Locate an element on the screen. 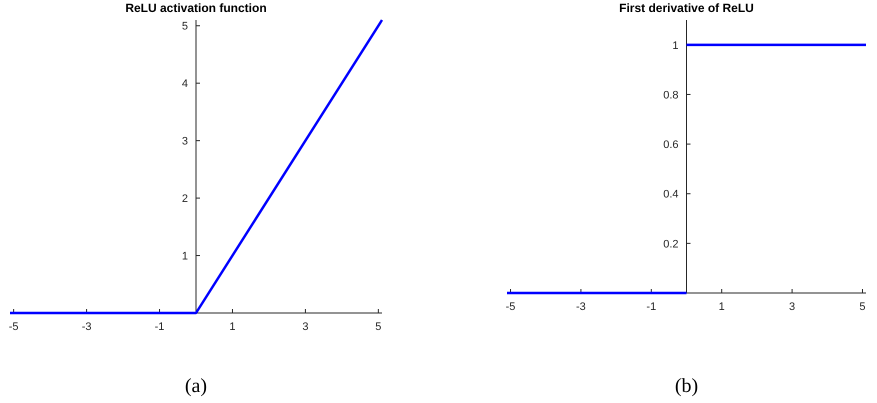 This screenshot has width=877, height=403. y-tick-label: 0.6 is located at coordinates (670, 145).